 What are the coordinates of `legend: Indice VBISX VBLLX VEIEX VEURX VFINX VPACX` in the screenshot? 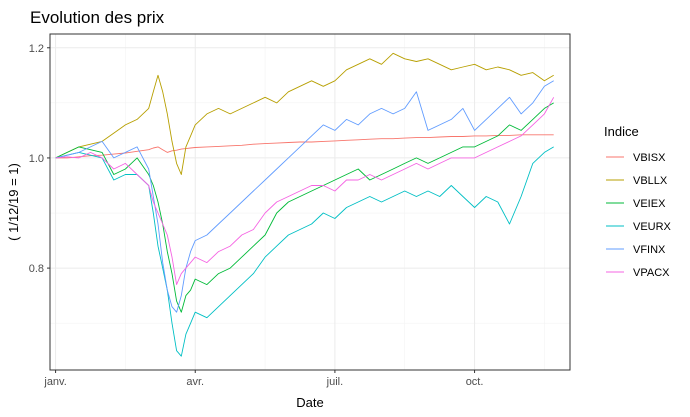 It's located at (638, 201).